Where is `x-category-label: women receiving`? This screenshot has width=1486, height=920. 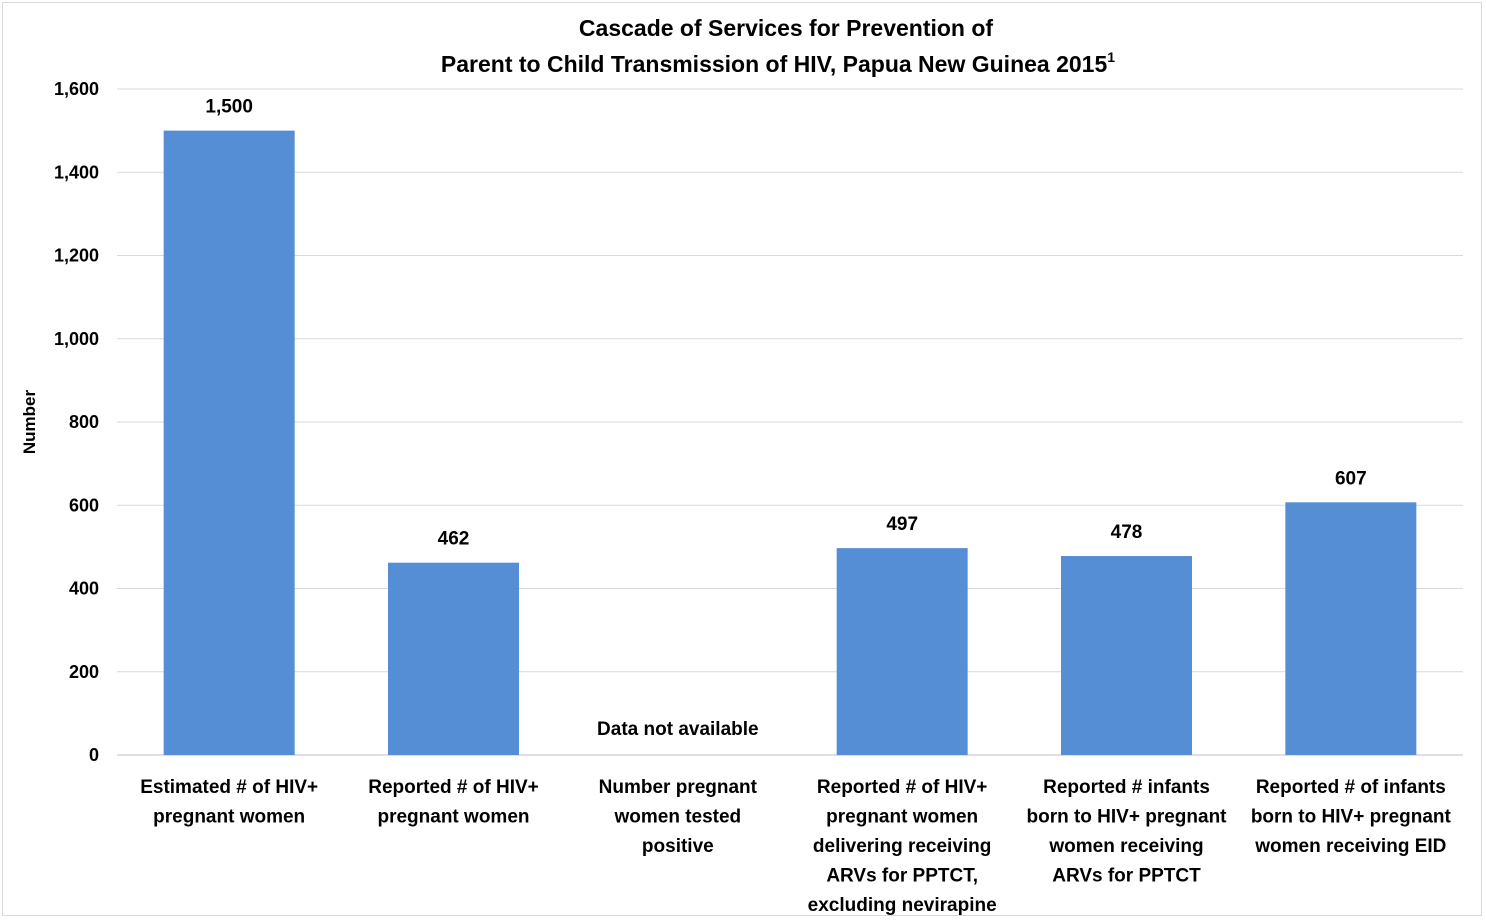
x-category-label: women receiving is located at coordinates (1125, 846).